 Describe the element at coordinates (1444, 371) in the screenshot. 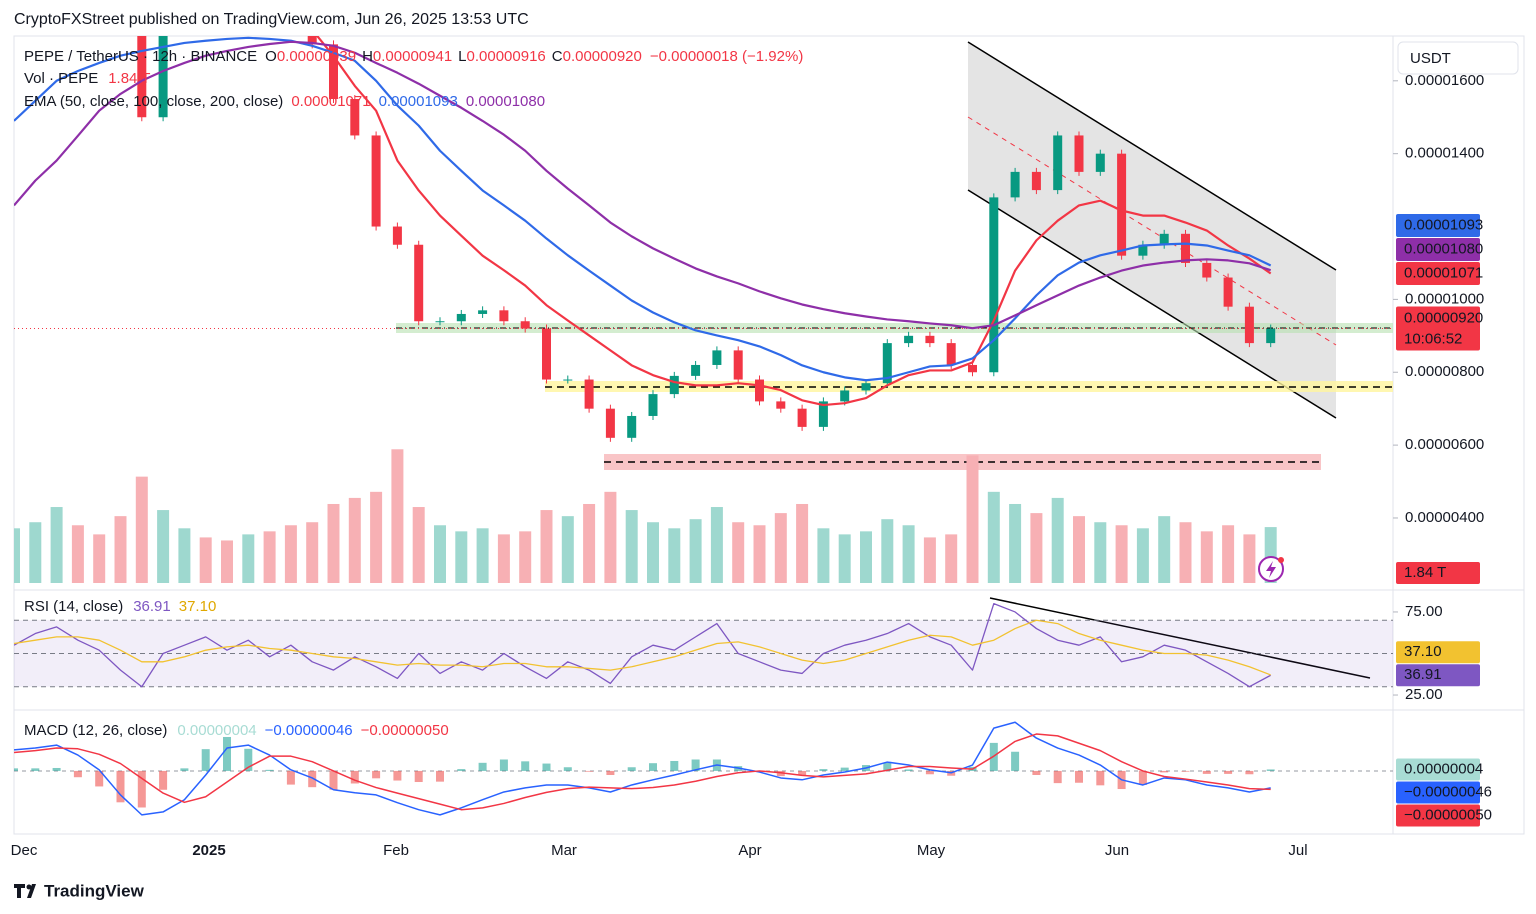

I see `y-tick-label: 0.00000800` at that location.